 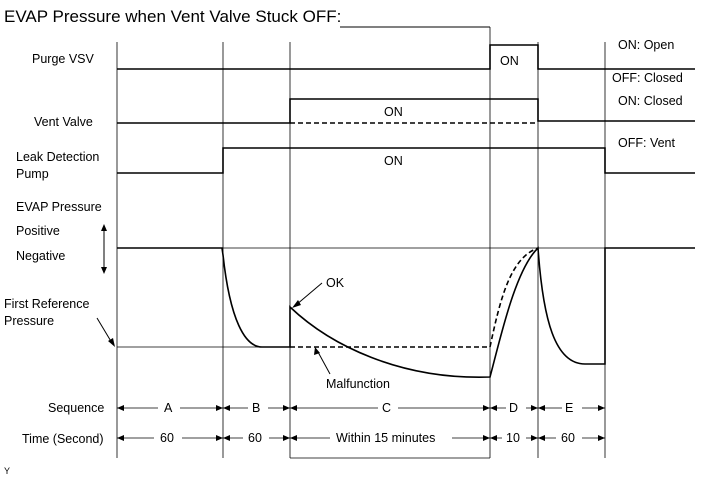 What do you see at coordinates (335, 283) in the screenshot?
I see `ok-annotation: OK` at bounding box center [335, 283].